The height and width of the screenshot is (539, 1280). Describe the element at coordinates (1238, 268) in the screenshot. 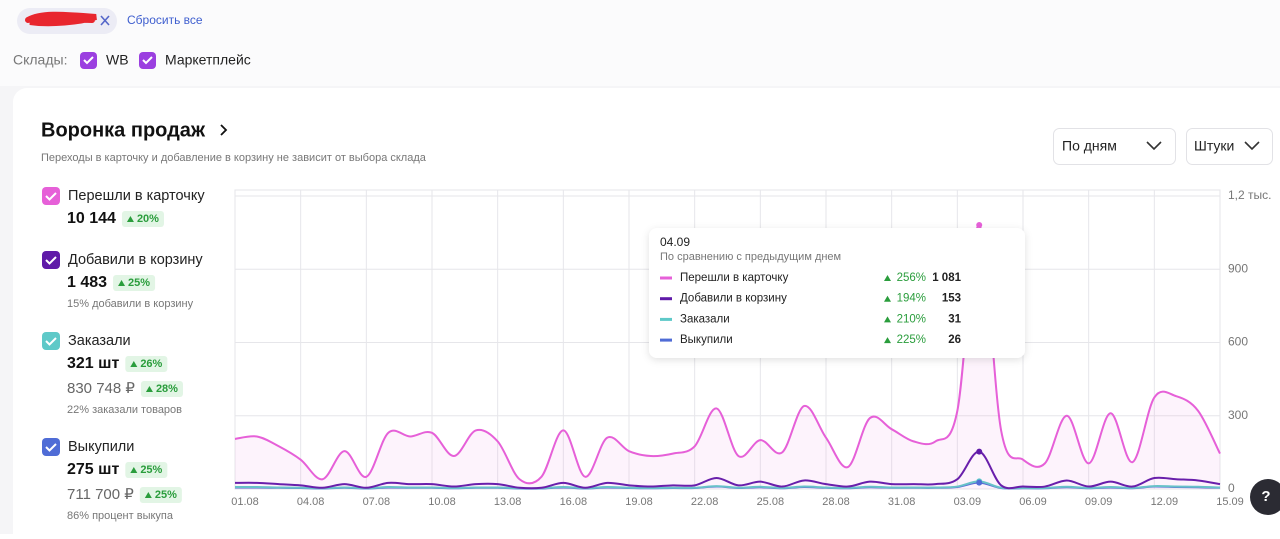

I see `y-tick-label: 900` at that location.